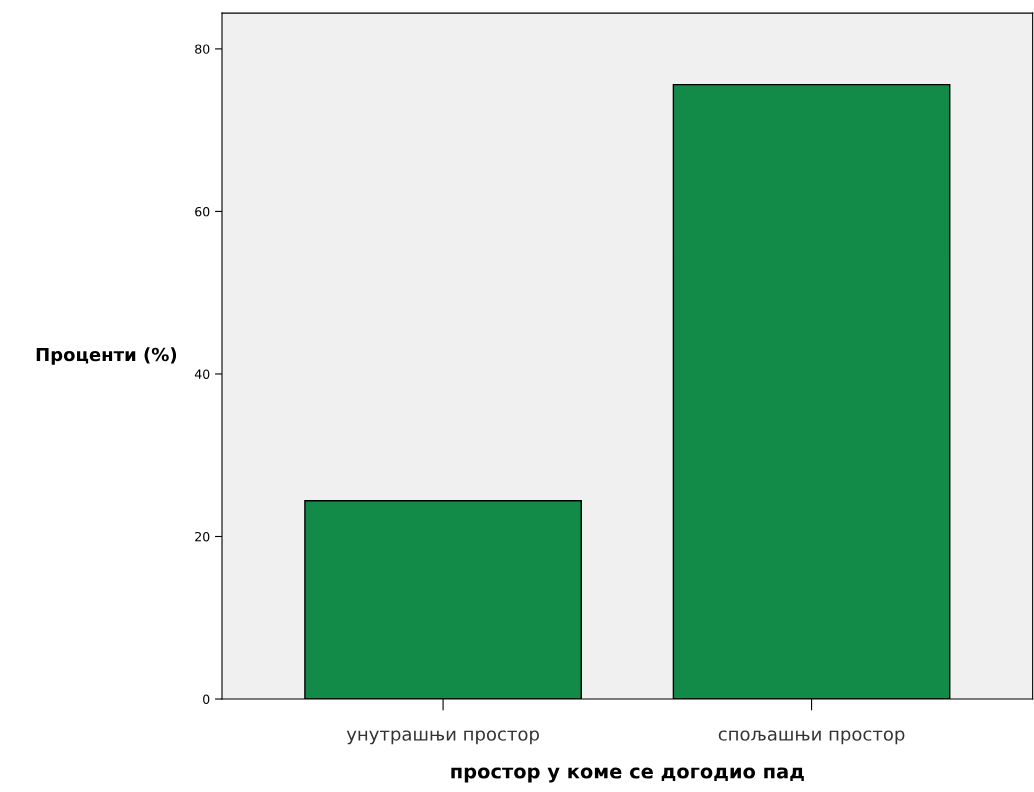  Describe the element at coordinates (627, 775) in the screenshot. I see `x-axis-title: простор у коме се догодио пад` at that location.